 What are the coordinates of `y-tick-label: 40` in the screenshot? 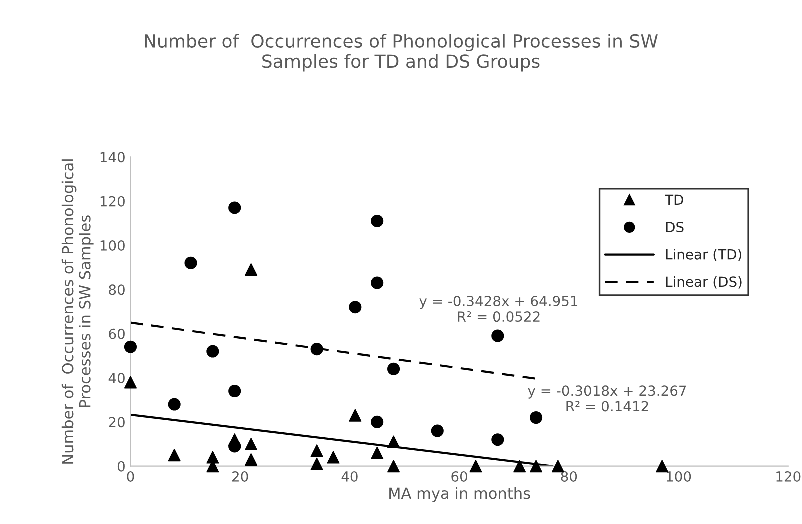 It's located at (116, 378).